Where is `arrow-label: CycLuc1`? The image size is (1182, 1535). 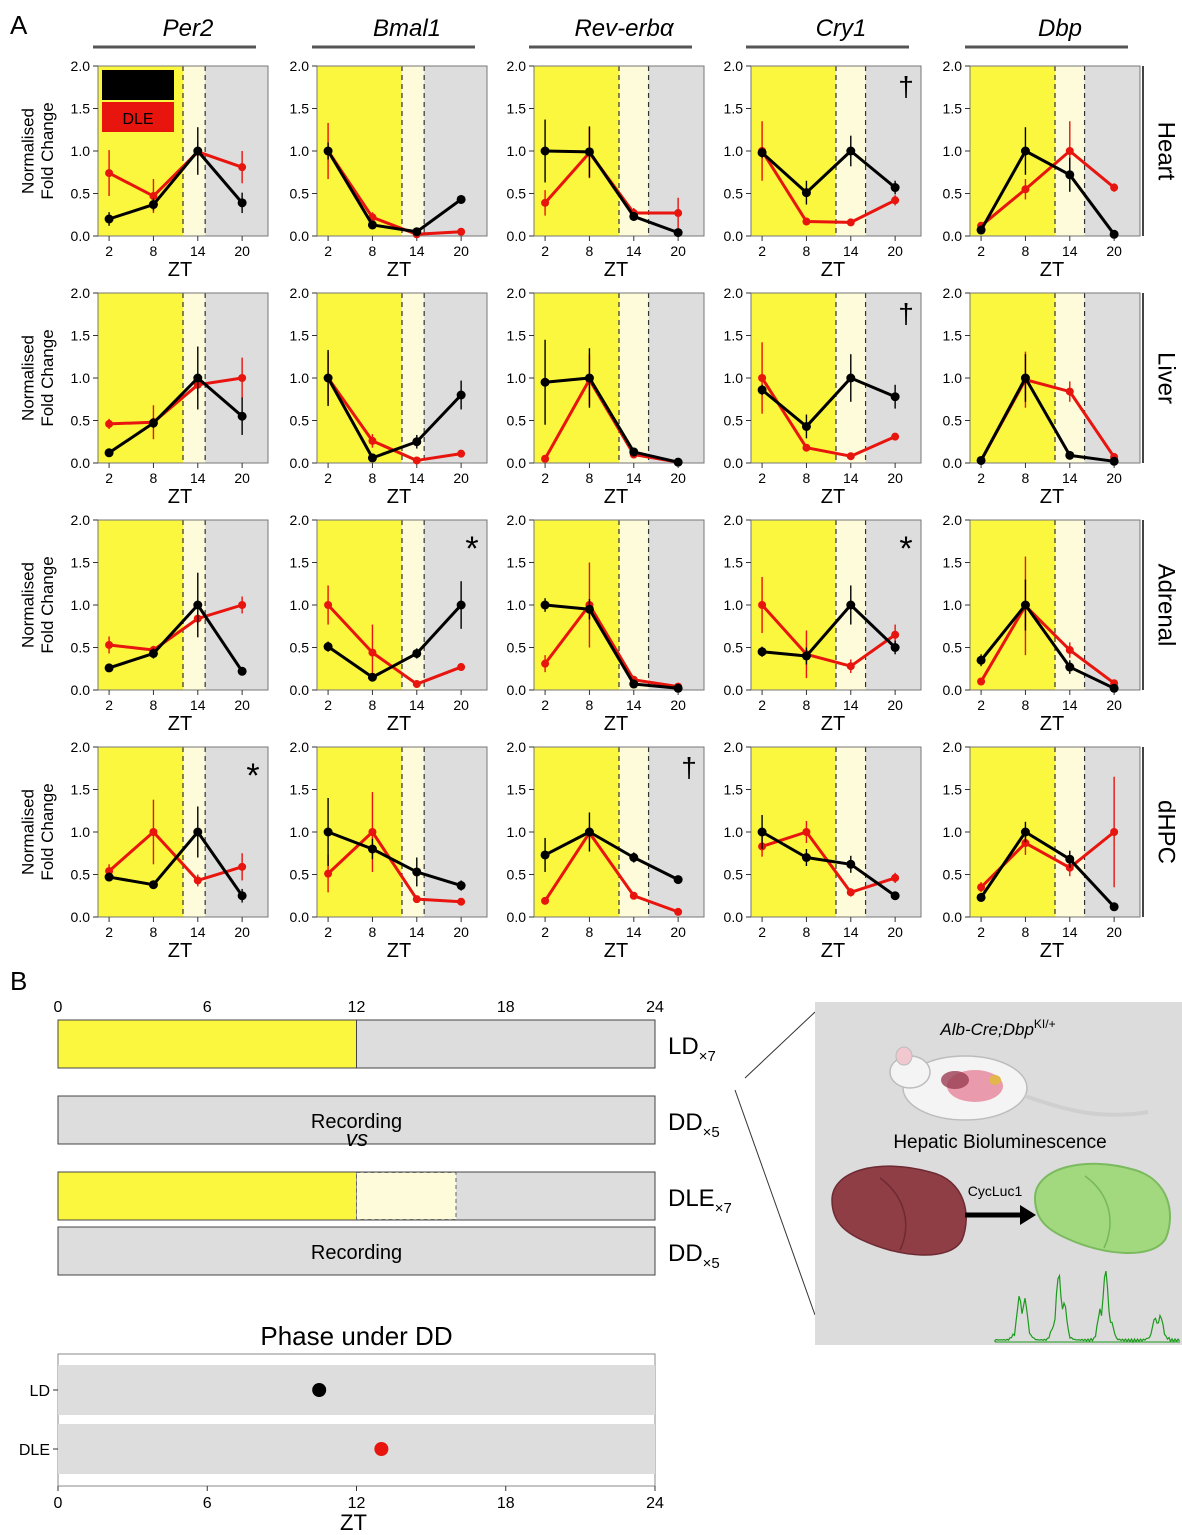 arrow-label: CycLuc1 is located at coordinates (995, 1191).